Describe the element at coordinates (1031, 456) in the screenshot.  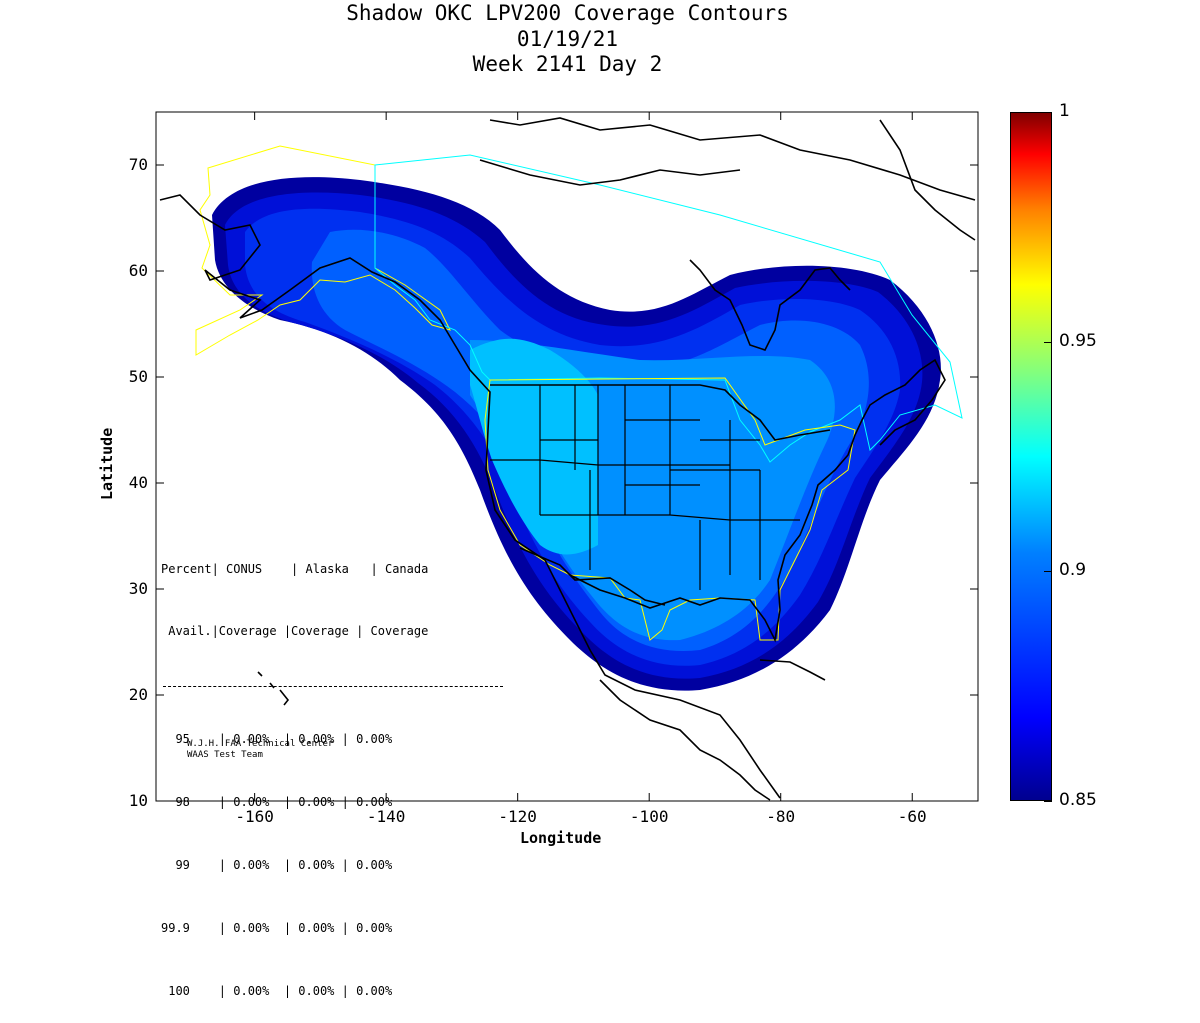
I see `colorbar` at that location.